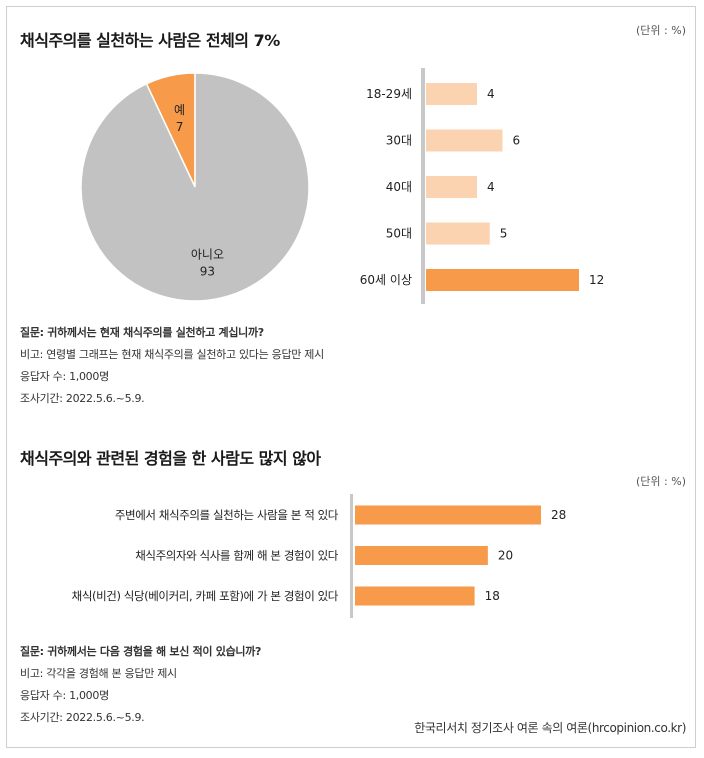  What do you see at coordinates (64, 376) in the screenshot?
I see `section1-respondents: 응답자 수: 1,000명` at bounding box center [64, 376].